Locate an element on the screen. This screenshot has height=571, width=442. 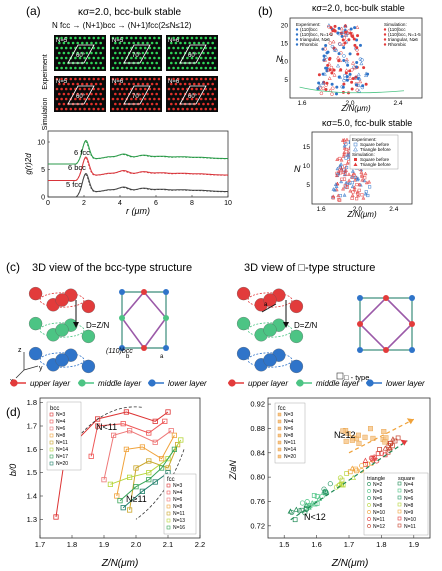
trend-arrow is located at coordinates (381, 436).